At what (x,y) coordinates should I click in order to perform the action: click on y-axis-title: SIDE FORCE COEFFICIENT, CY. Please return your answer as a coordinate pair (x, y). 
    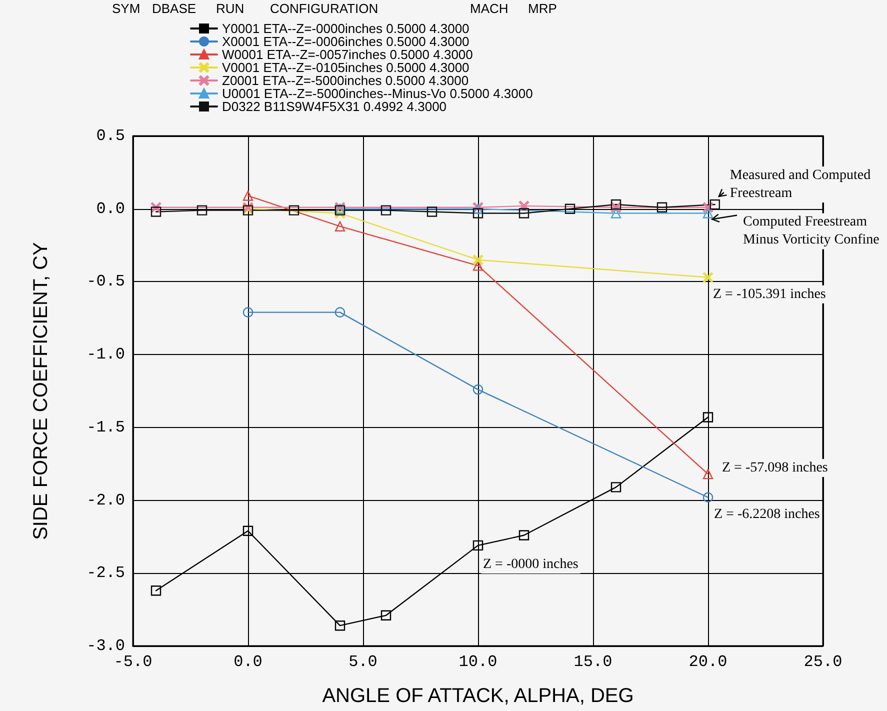
    Looking at the image, I should click on (41, 391).